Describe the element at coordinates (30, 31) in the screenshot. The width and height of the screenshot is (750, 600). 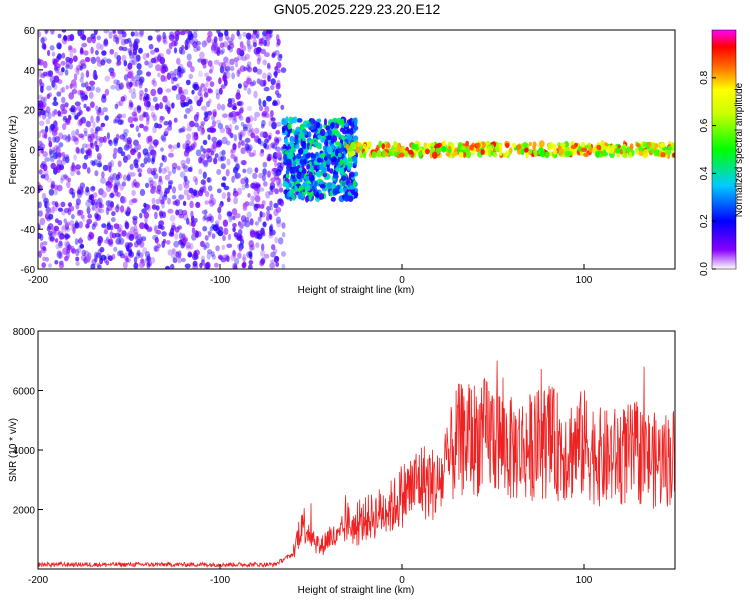
I see `y-tick-label: 60` at that location.